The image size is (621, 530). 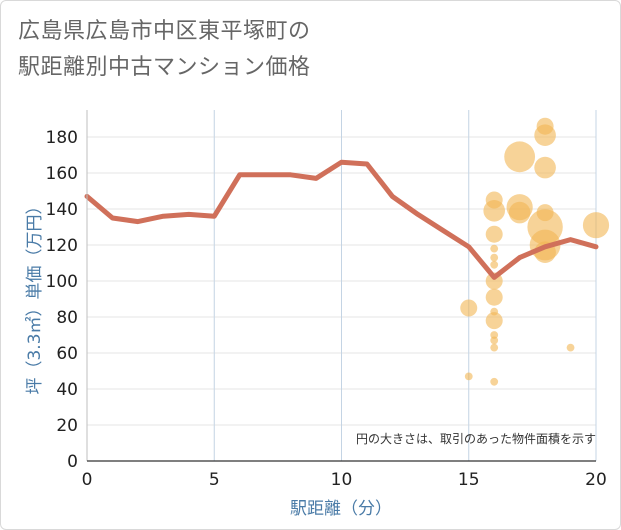 I want to click on x-tick-label: 20, so click(x=596, y=480).